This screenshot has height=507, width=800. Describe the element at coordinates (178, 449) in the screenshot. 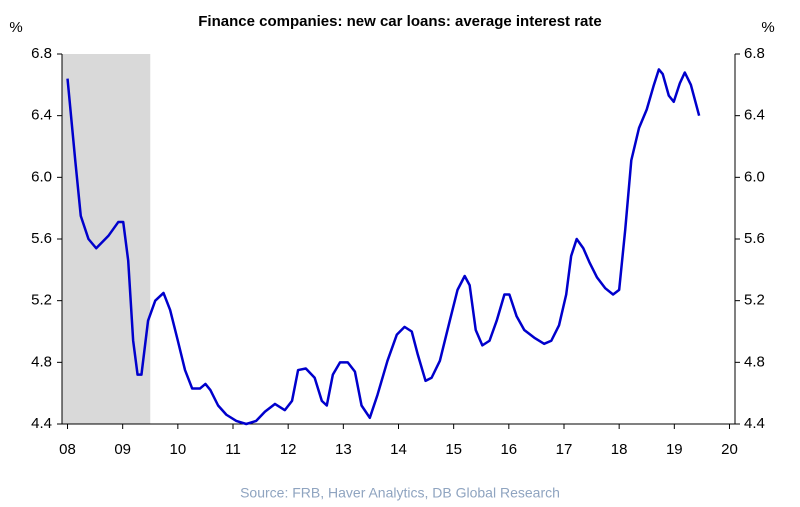

I see `x-tick-label: 10` at that location.